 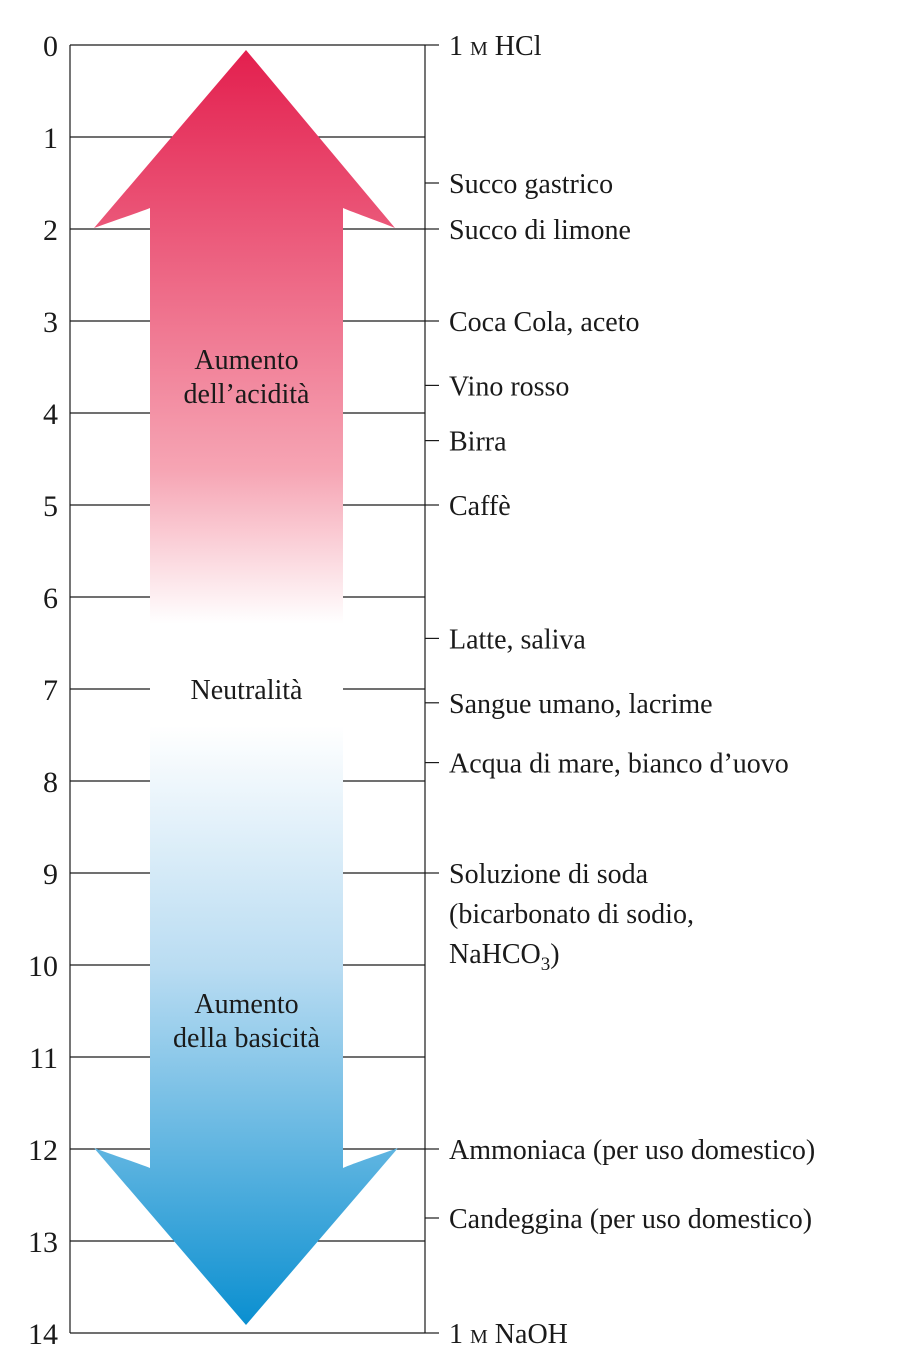 I want to click on region-label-1-0: Neutralità, so click(x=247, y=690).